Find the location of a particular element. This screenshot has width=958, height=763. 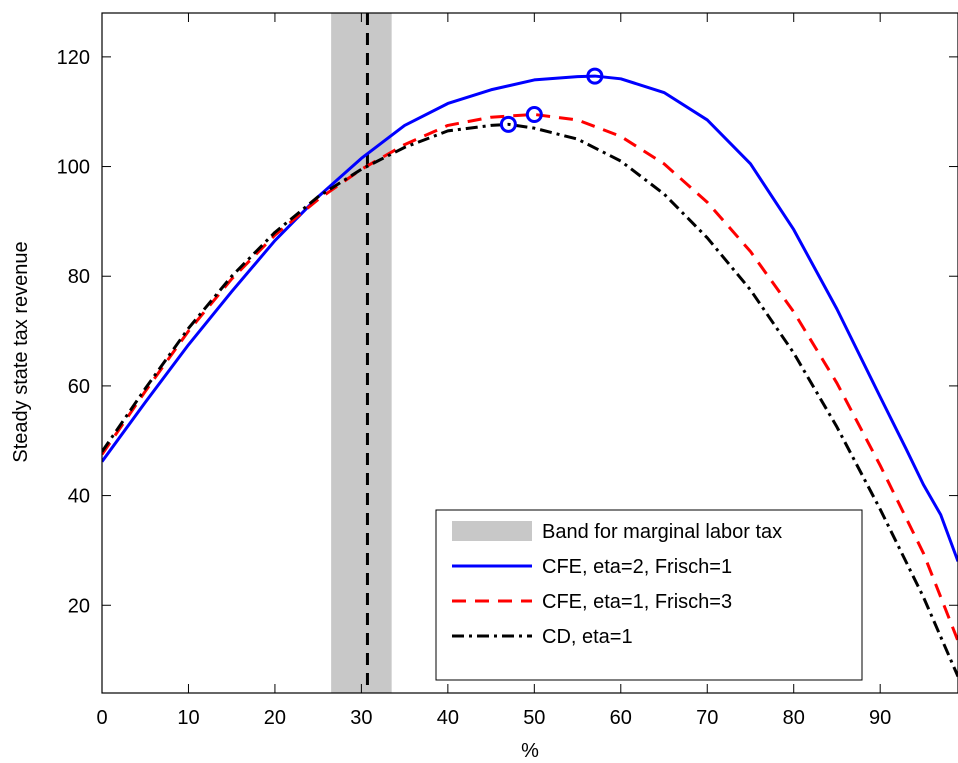

x-axis-label: % is located at coordinates (530, 751).